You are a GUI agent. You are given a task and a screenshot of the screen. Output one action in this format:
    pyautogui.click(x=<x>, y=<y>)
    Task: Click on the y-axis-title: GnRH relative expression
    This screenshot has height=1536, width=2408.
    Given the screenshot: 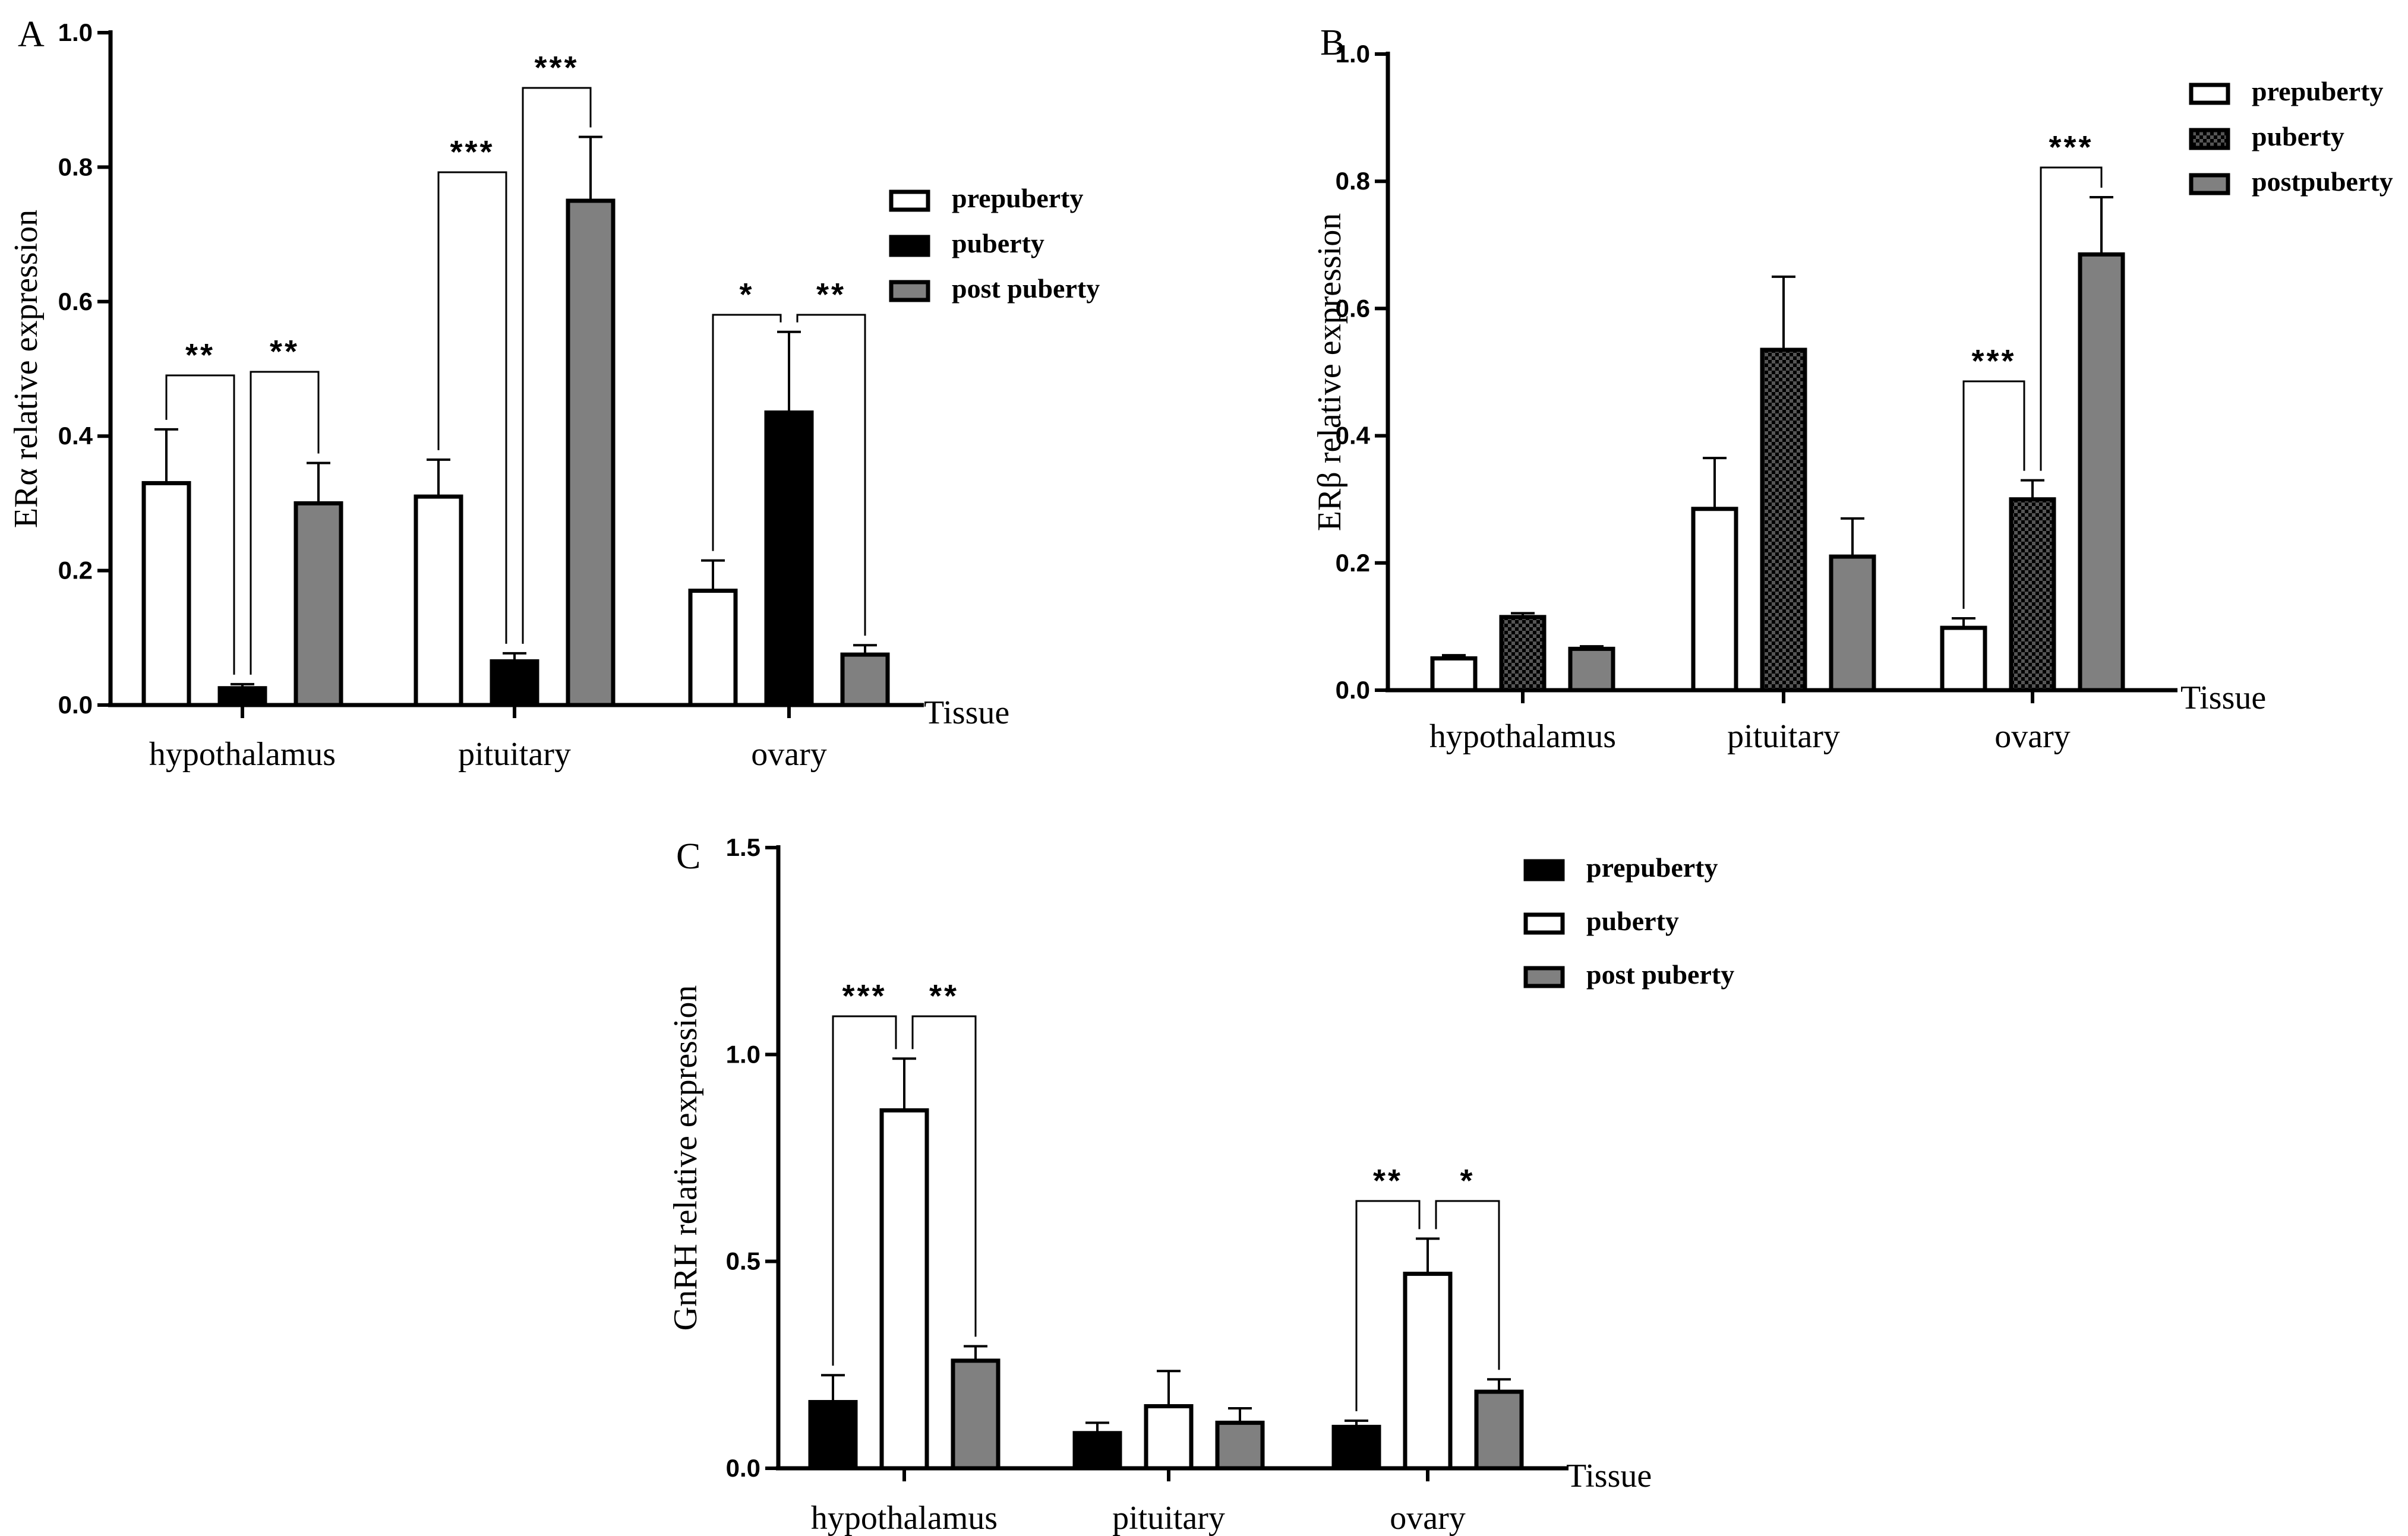 What is the action you would take?
    pyautogui.click(x=686, y=1158)
    